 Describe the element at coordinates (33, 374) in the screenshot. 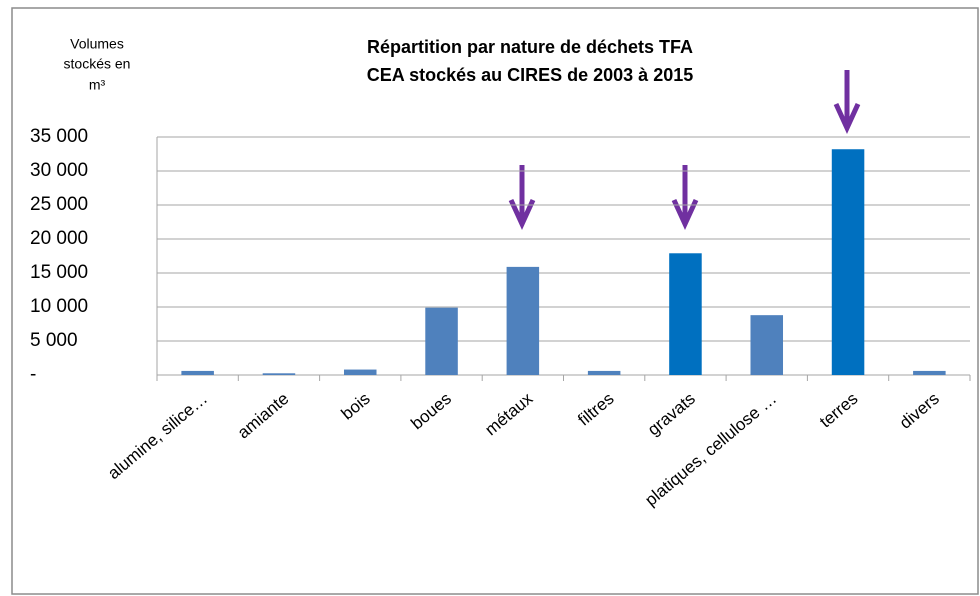

I see `y-tick-label: -` at that location.